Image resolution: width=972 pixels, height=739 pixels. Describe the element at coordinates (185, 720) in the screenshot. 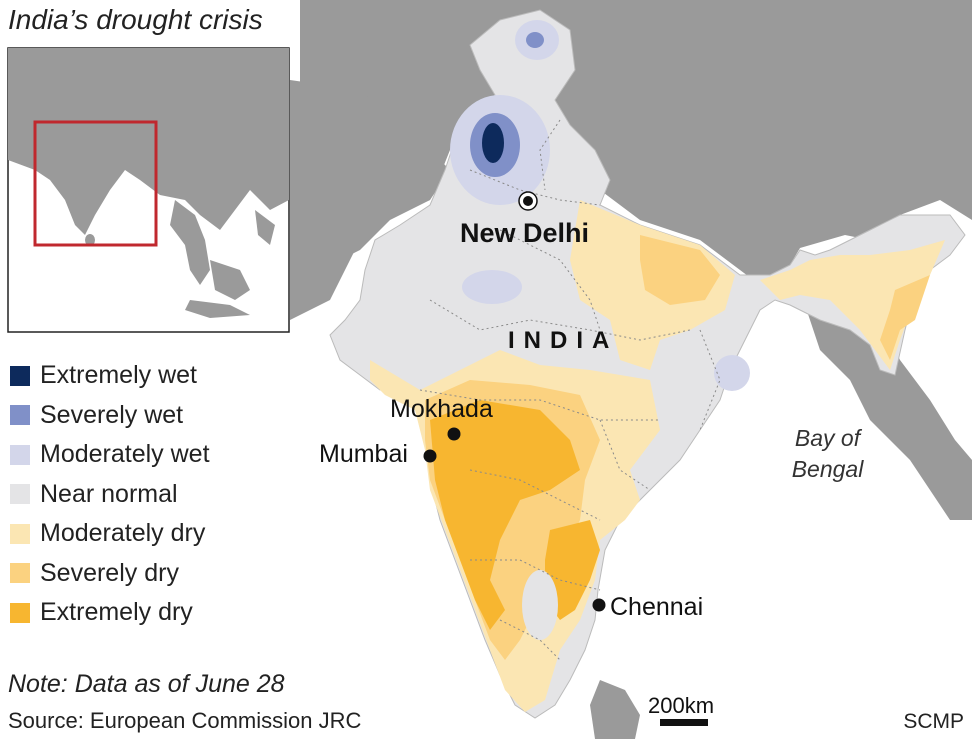

I see `source-credit: Source: European Commission JRC` at that location.